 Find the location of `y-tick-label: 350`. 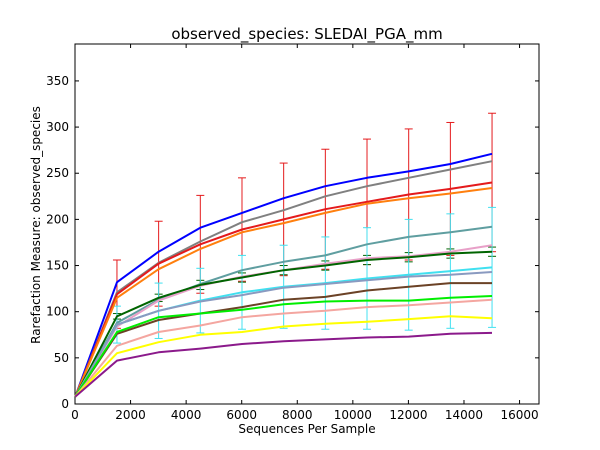

y-tick-label: 350 is located at coordinates (57, 81).